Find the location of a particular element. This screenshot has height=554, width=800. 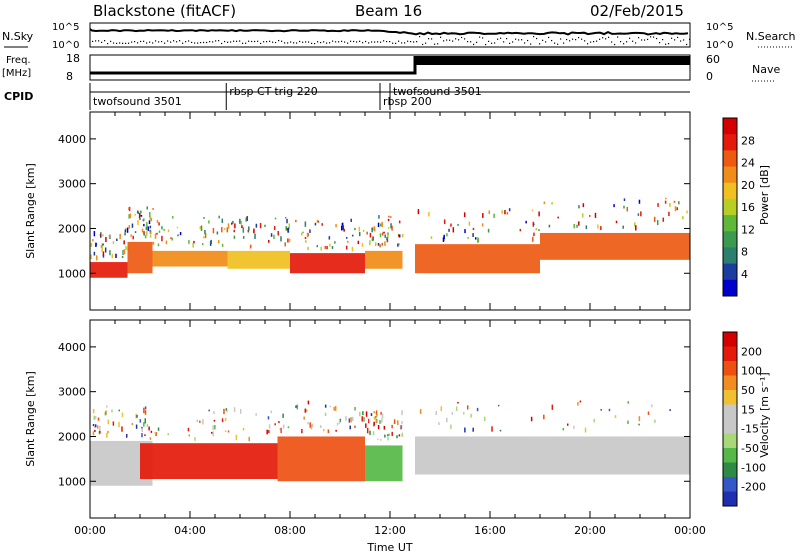

nsearch-label: N.Search is located at coordinates (771, 36).